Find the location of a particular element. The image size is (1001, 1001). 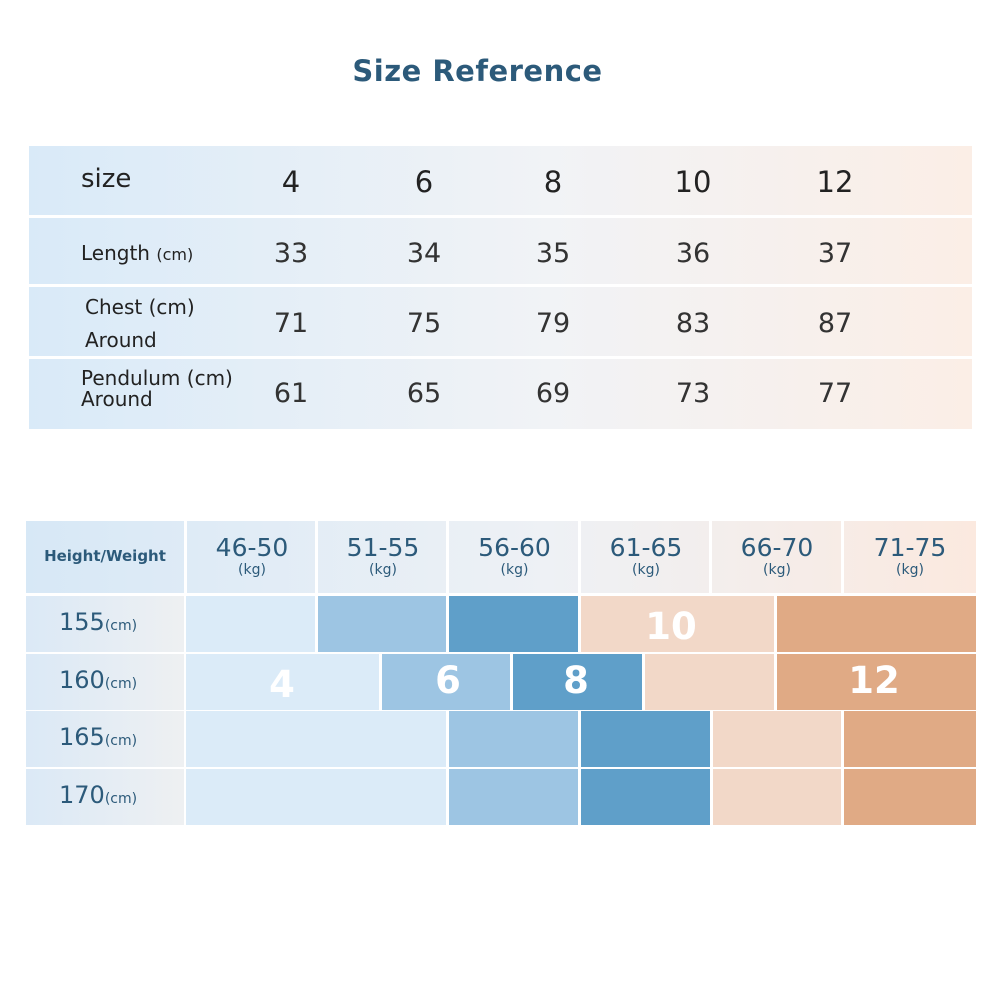

length-cell: 34 is located at coordinates (424, 253).